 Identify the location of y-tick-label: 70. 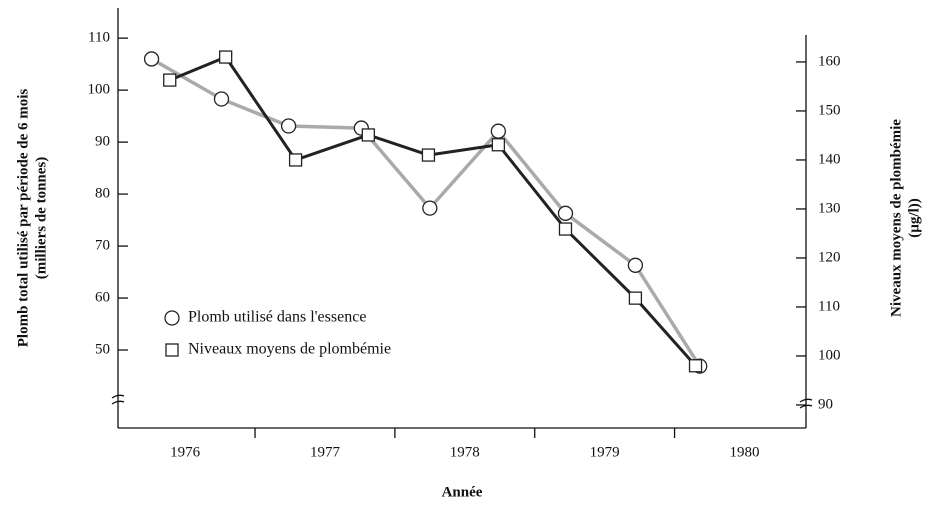
(102, 246).